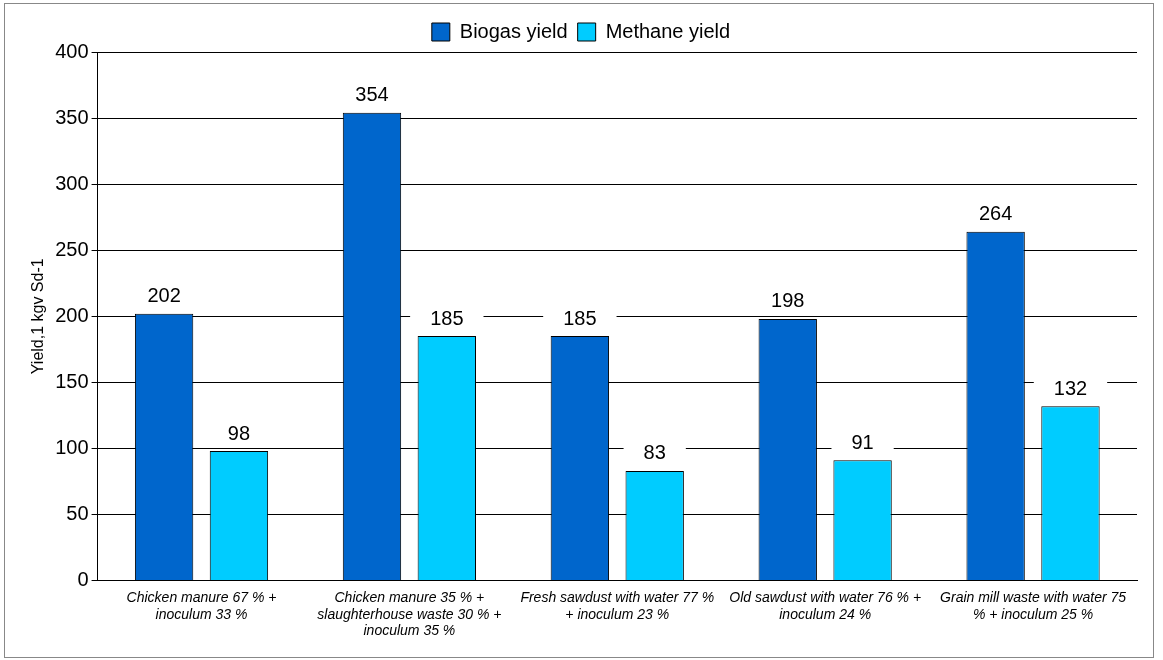 This screenshot has width=1163, height=660. Describe the element at coordinates (164, 295) in the screenshot. I see `data-label: 202` at that location.